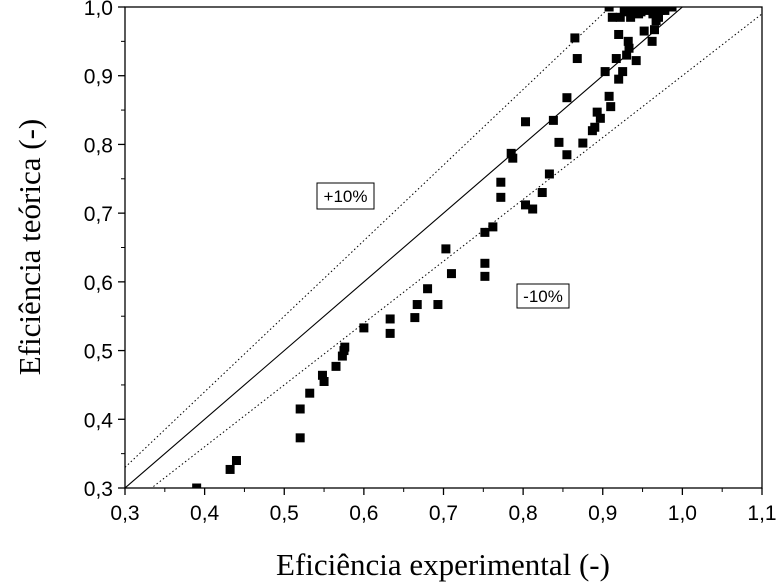 Image resolution: width=781 pixels, height=586 pixels. I want to click on x-tick-label: 0,4, so click(205, 513).